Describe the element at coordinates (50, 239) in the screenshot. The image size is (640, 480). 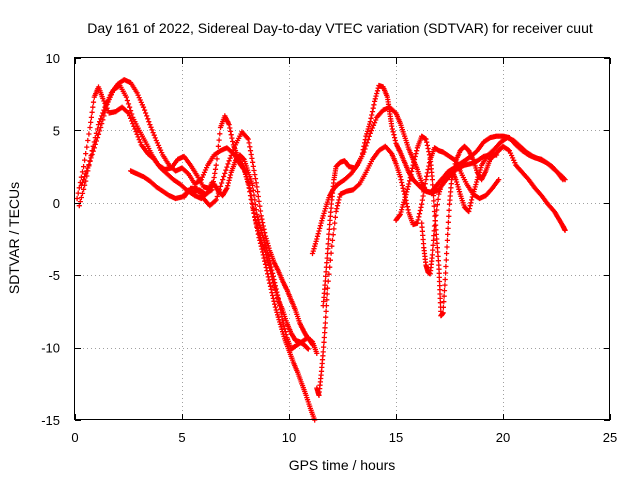
I see `y-tick-labels: 10 5 0 -5 -10 -15` at that location.